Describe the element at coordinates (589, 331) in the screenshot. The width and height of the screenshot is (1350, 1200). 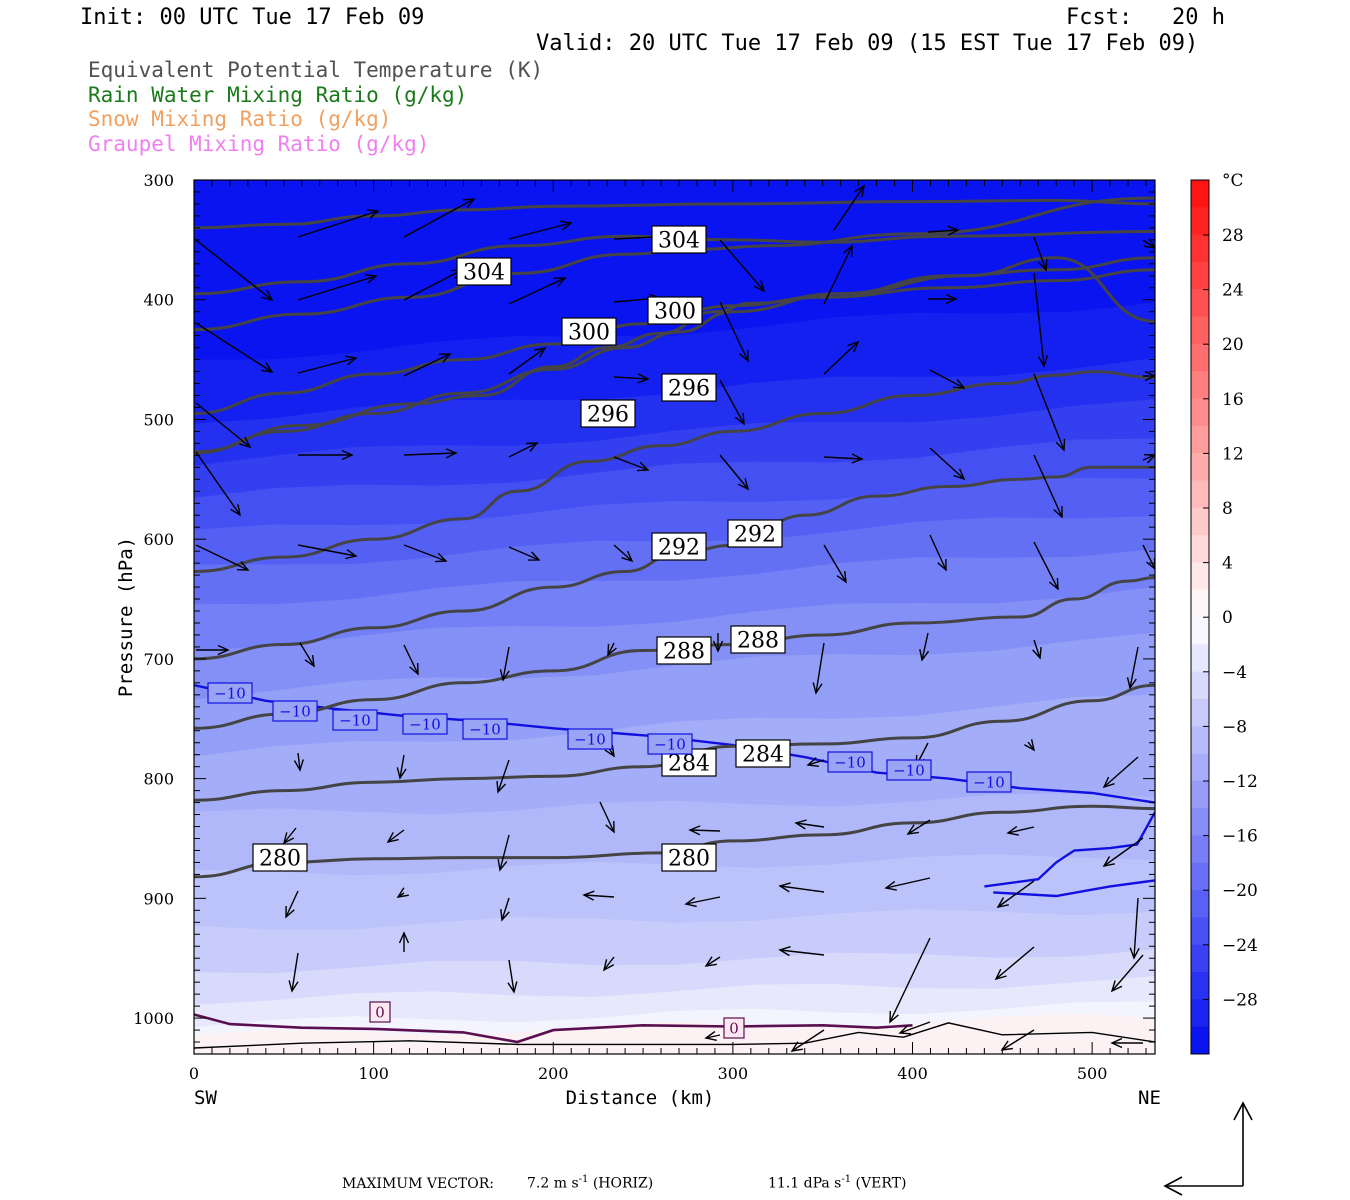
I see `theta-e-label: 300` at that location.